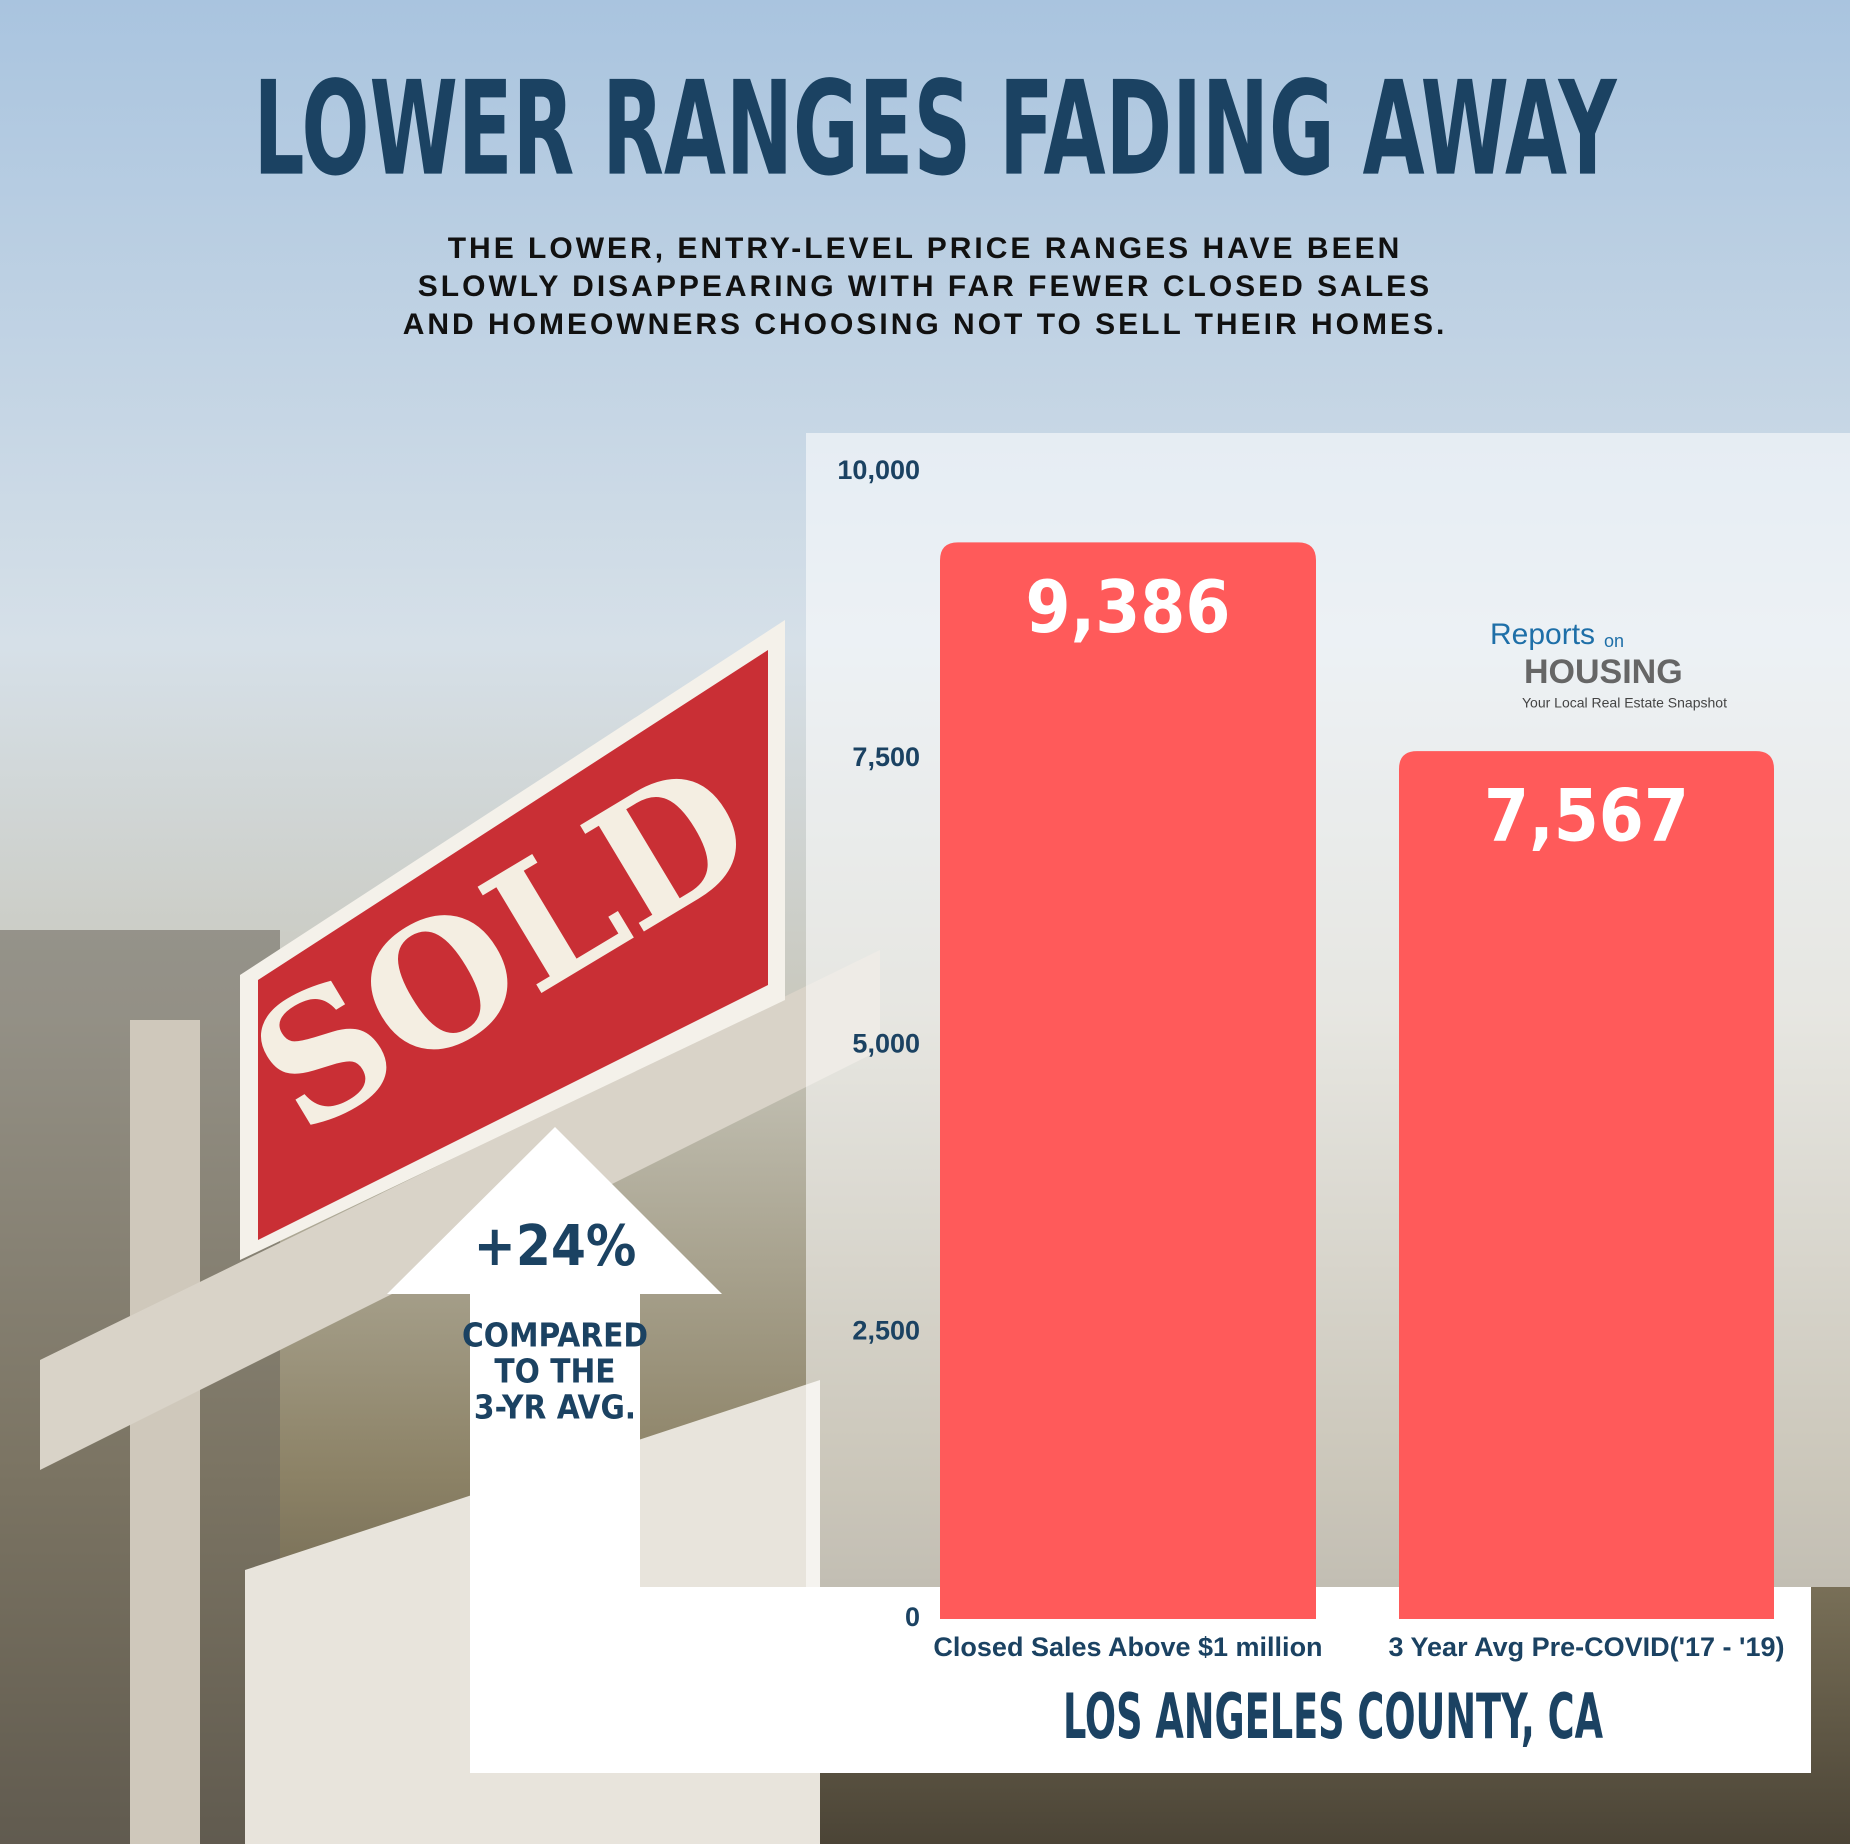 Image resolution: width=1850 pixels, height=1844 pixels. Describe the element at coordinates (554, 1371) in the screenshot. I see `annotation-subtext: TO THE` at that location.